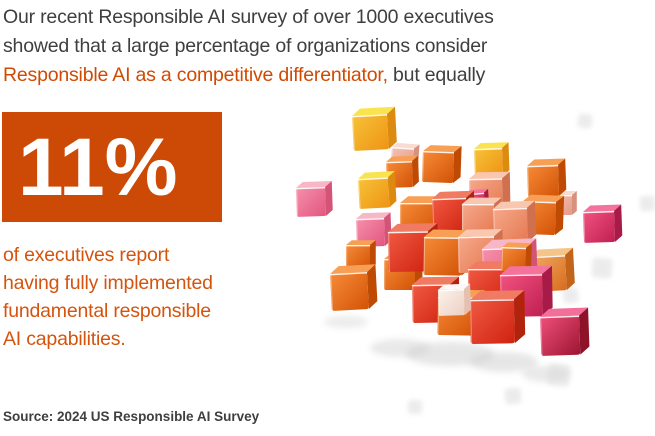  I want to click on stat-box: 11%, so click(112, 167).